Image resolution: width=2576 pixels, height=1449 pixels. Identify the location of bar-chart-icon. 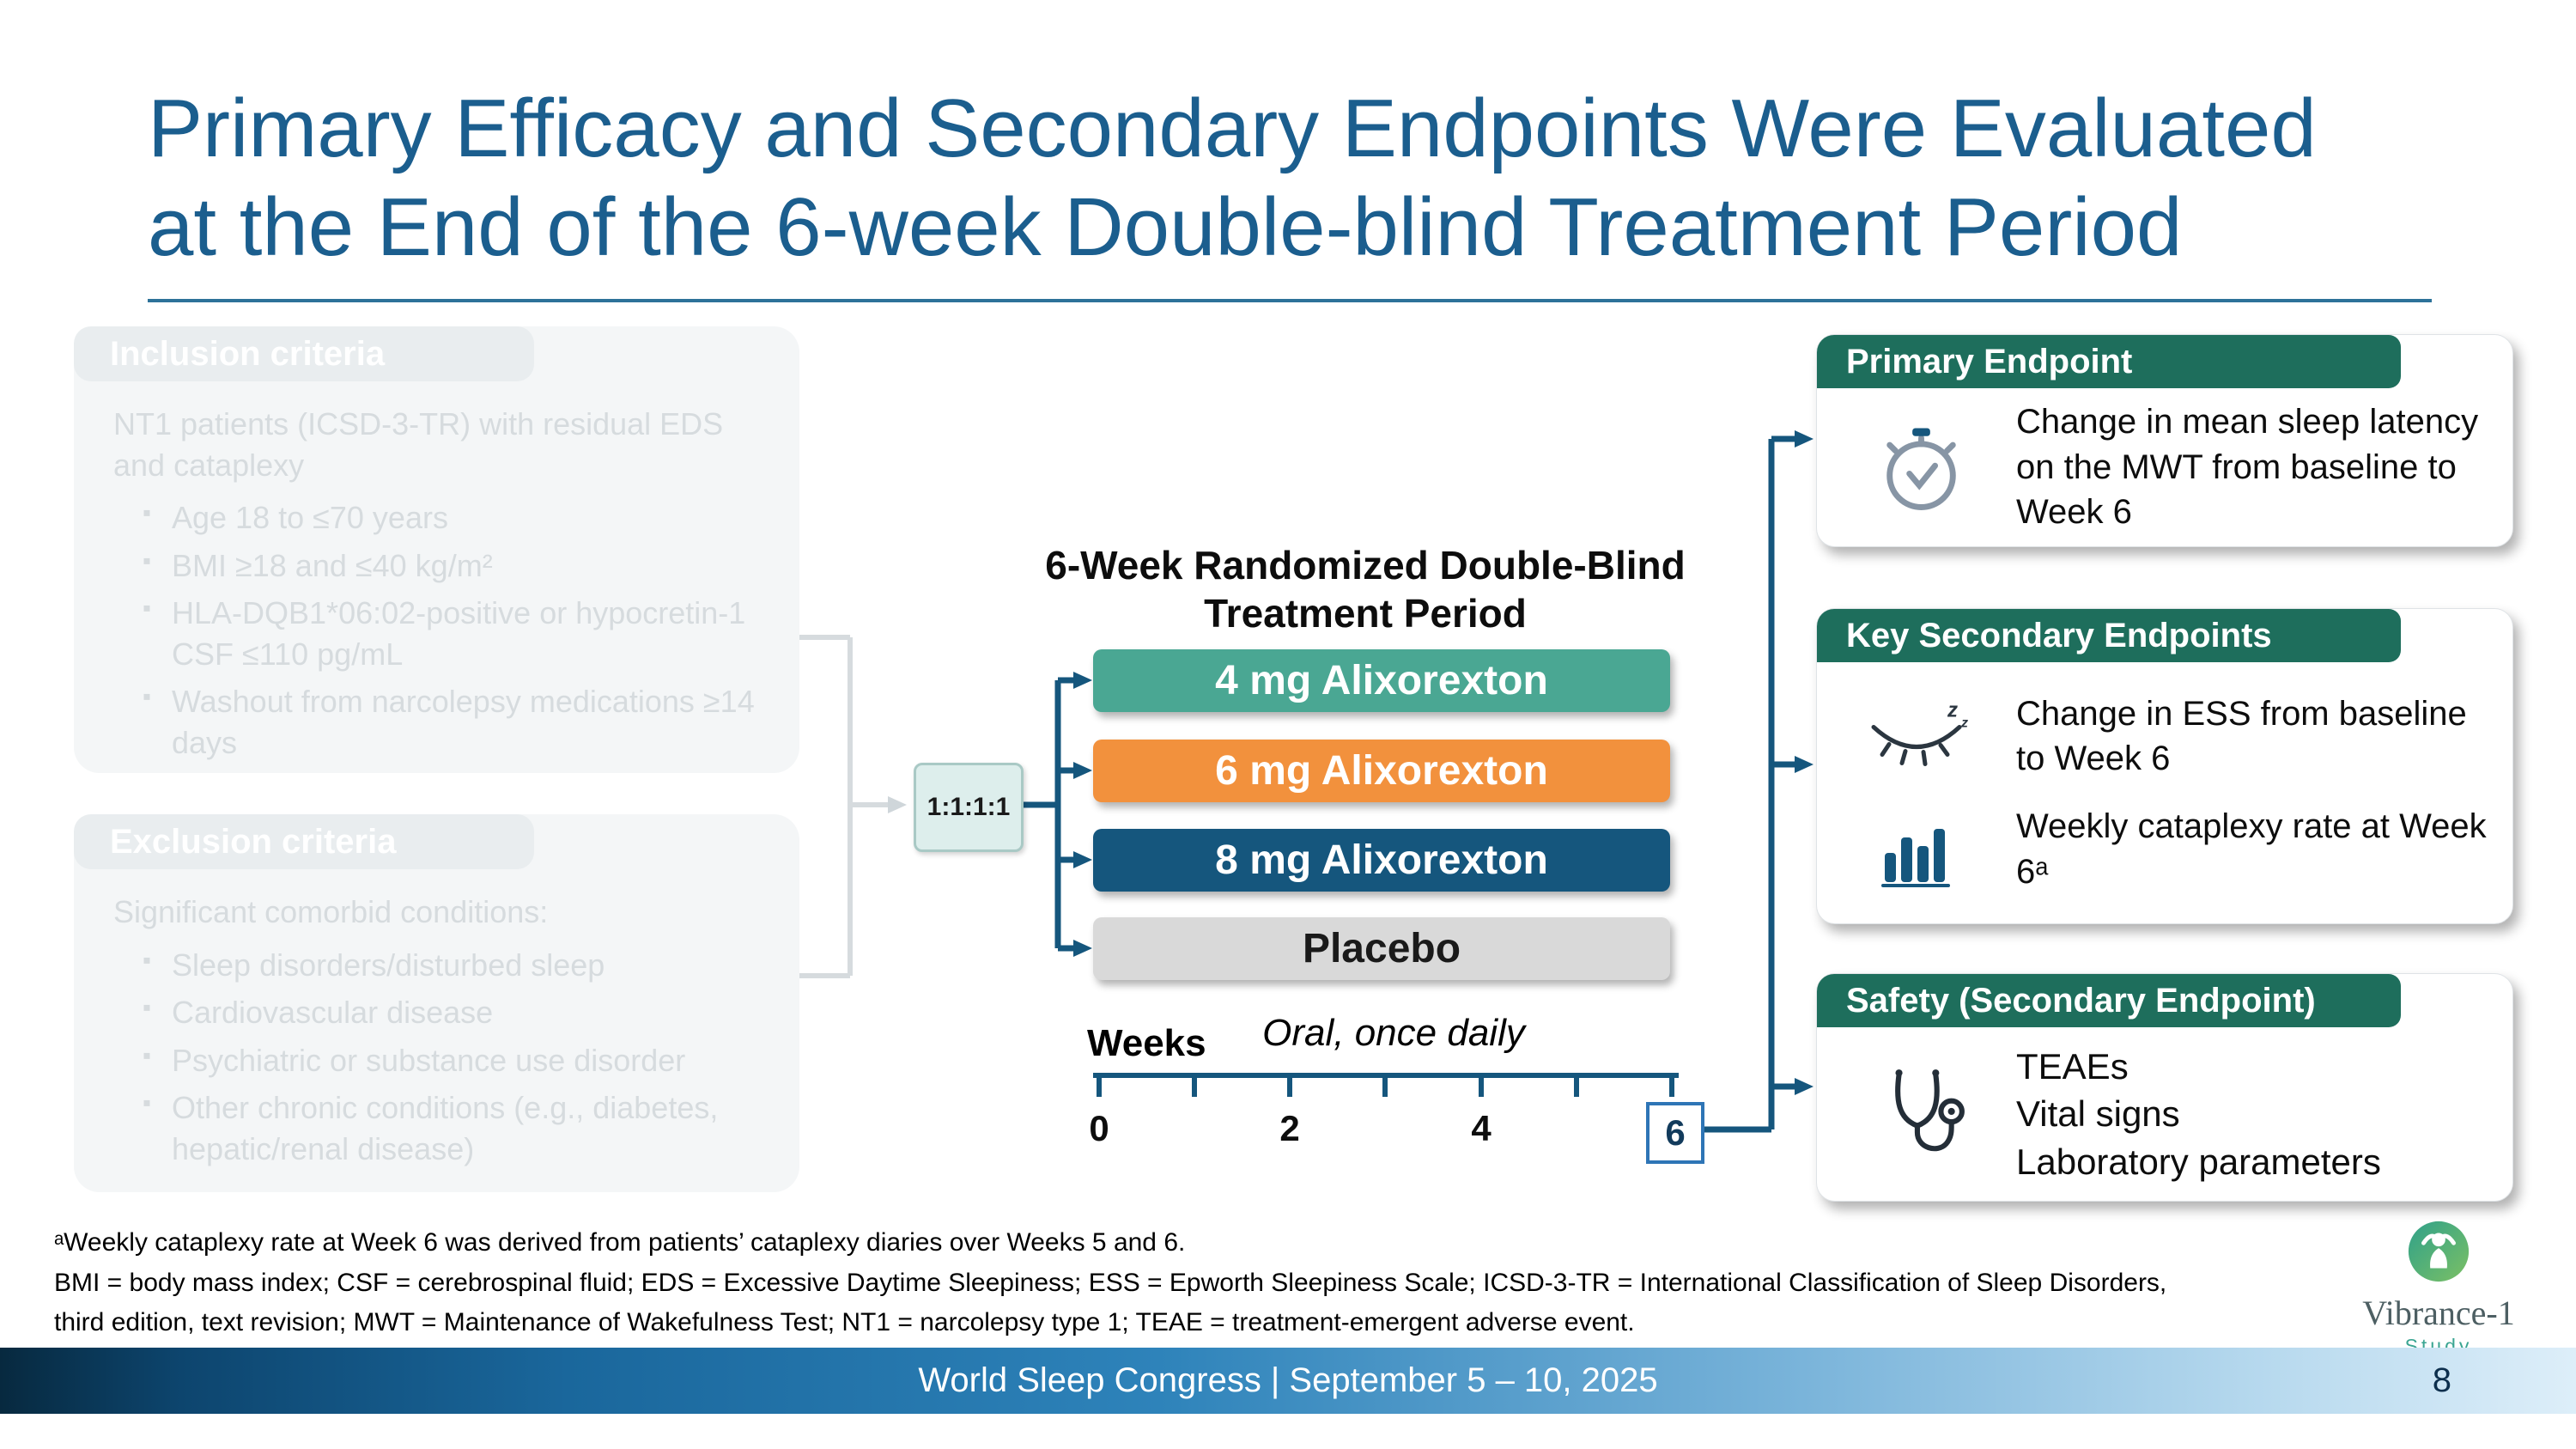
(1921, 849).